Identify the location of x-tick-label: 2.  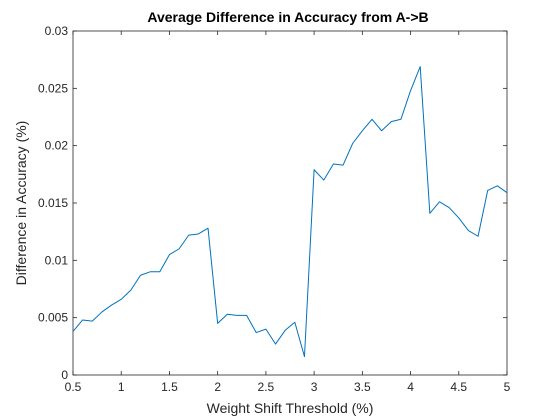
(217, 387).